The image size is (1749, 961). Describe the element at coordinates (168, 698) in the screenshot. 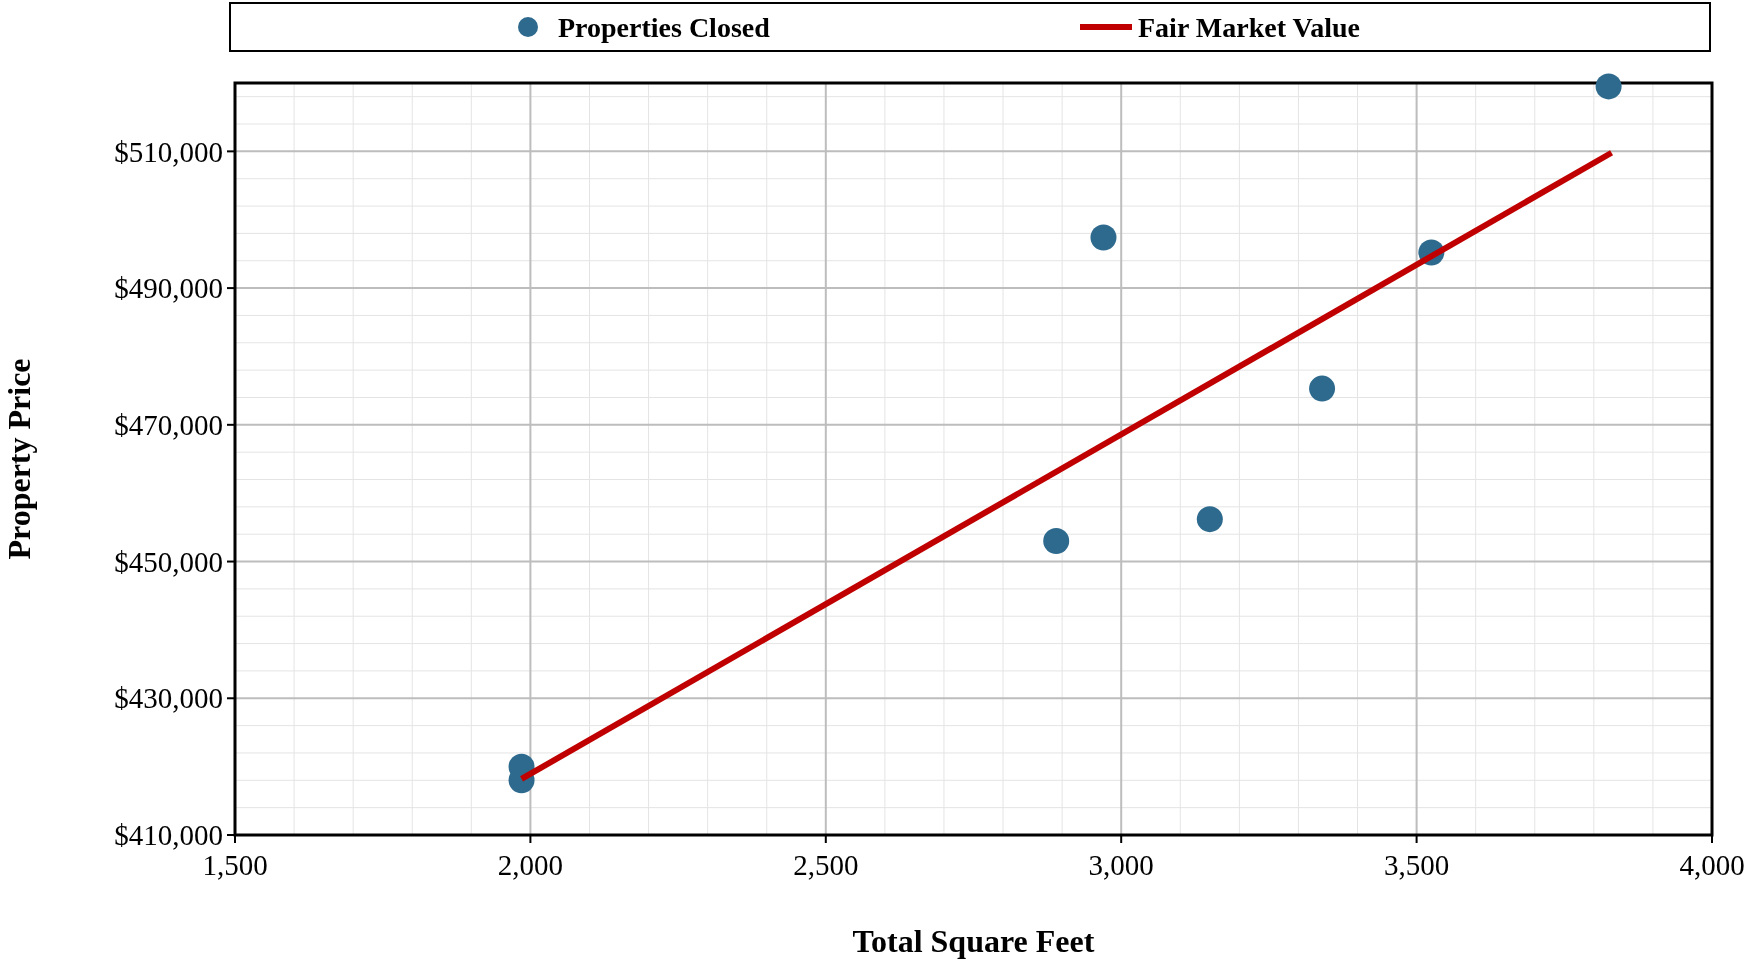

I see `y-tick-label: $430,000` at that location.